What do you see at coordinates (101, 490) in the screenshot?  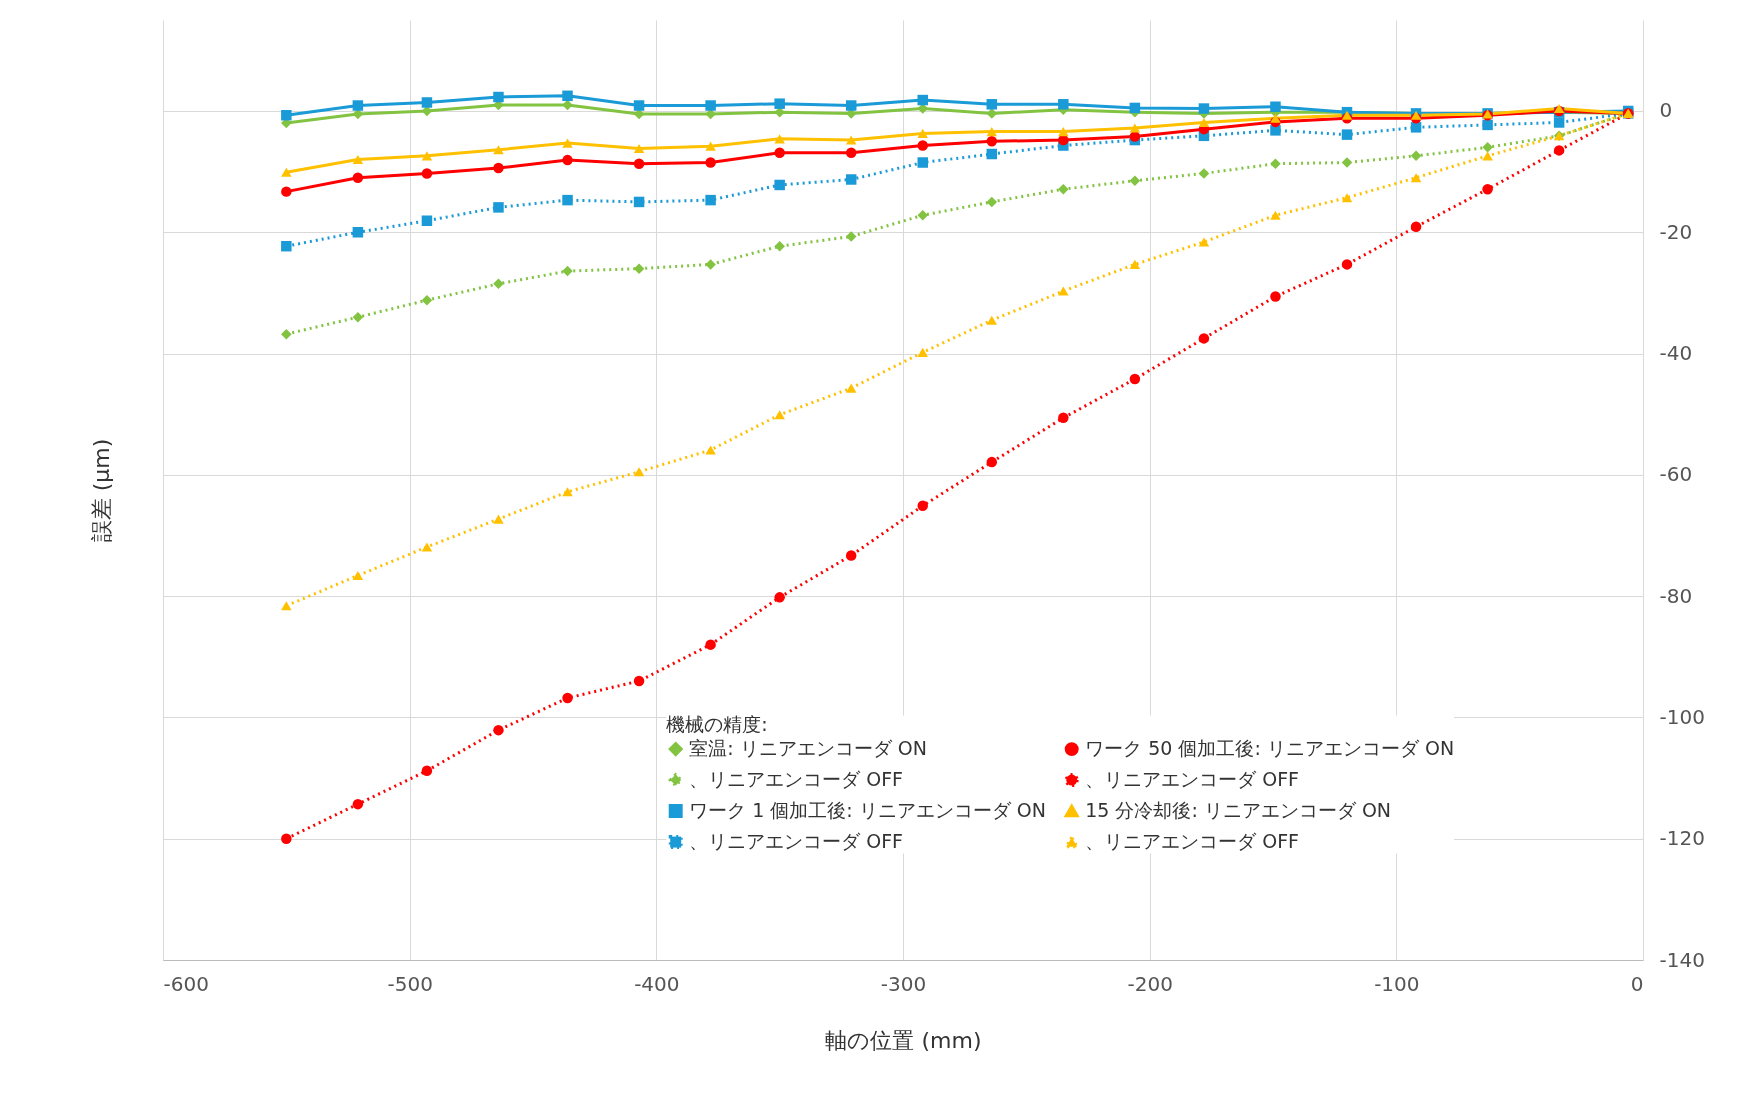 I see `y-axis-title: 誤差 (µm)` at bounding box center [101, 490].